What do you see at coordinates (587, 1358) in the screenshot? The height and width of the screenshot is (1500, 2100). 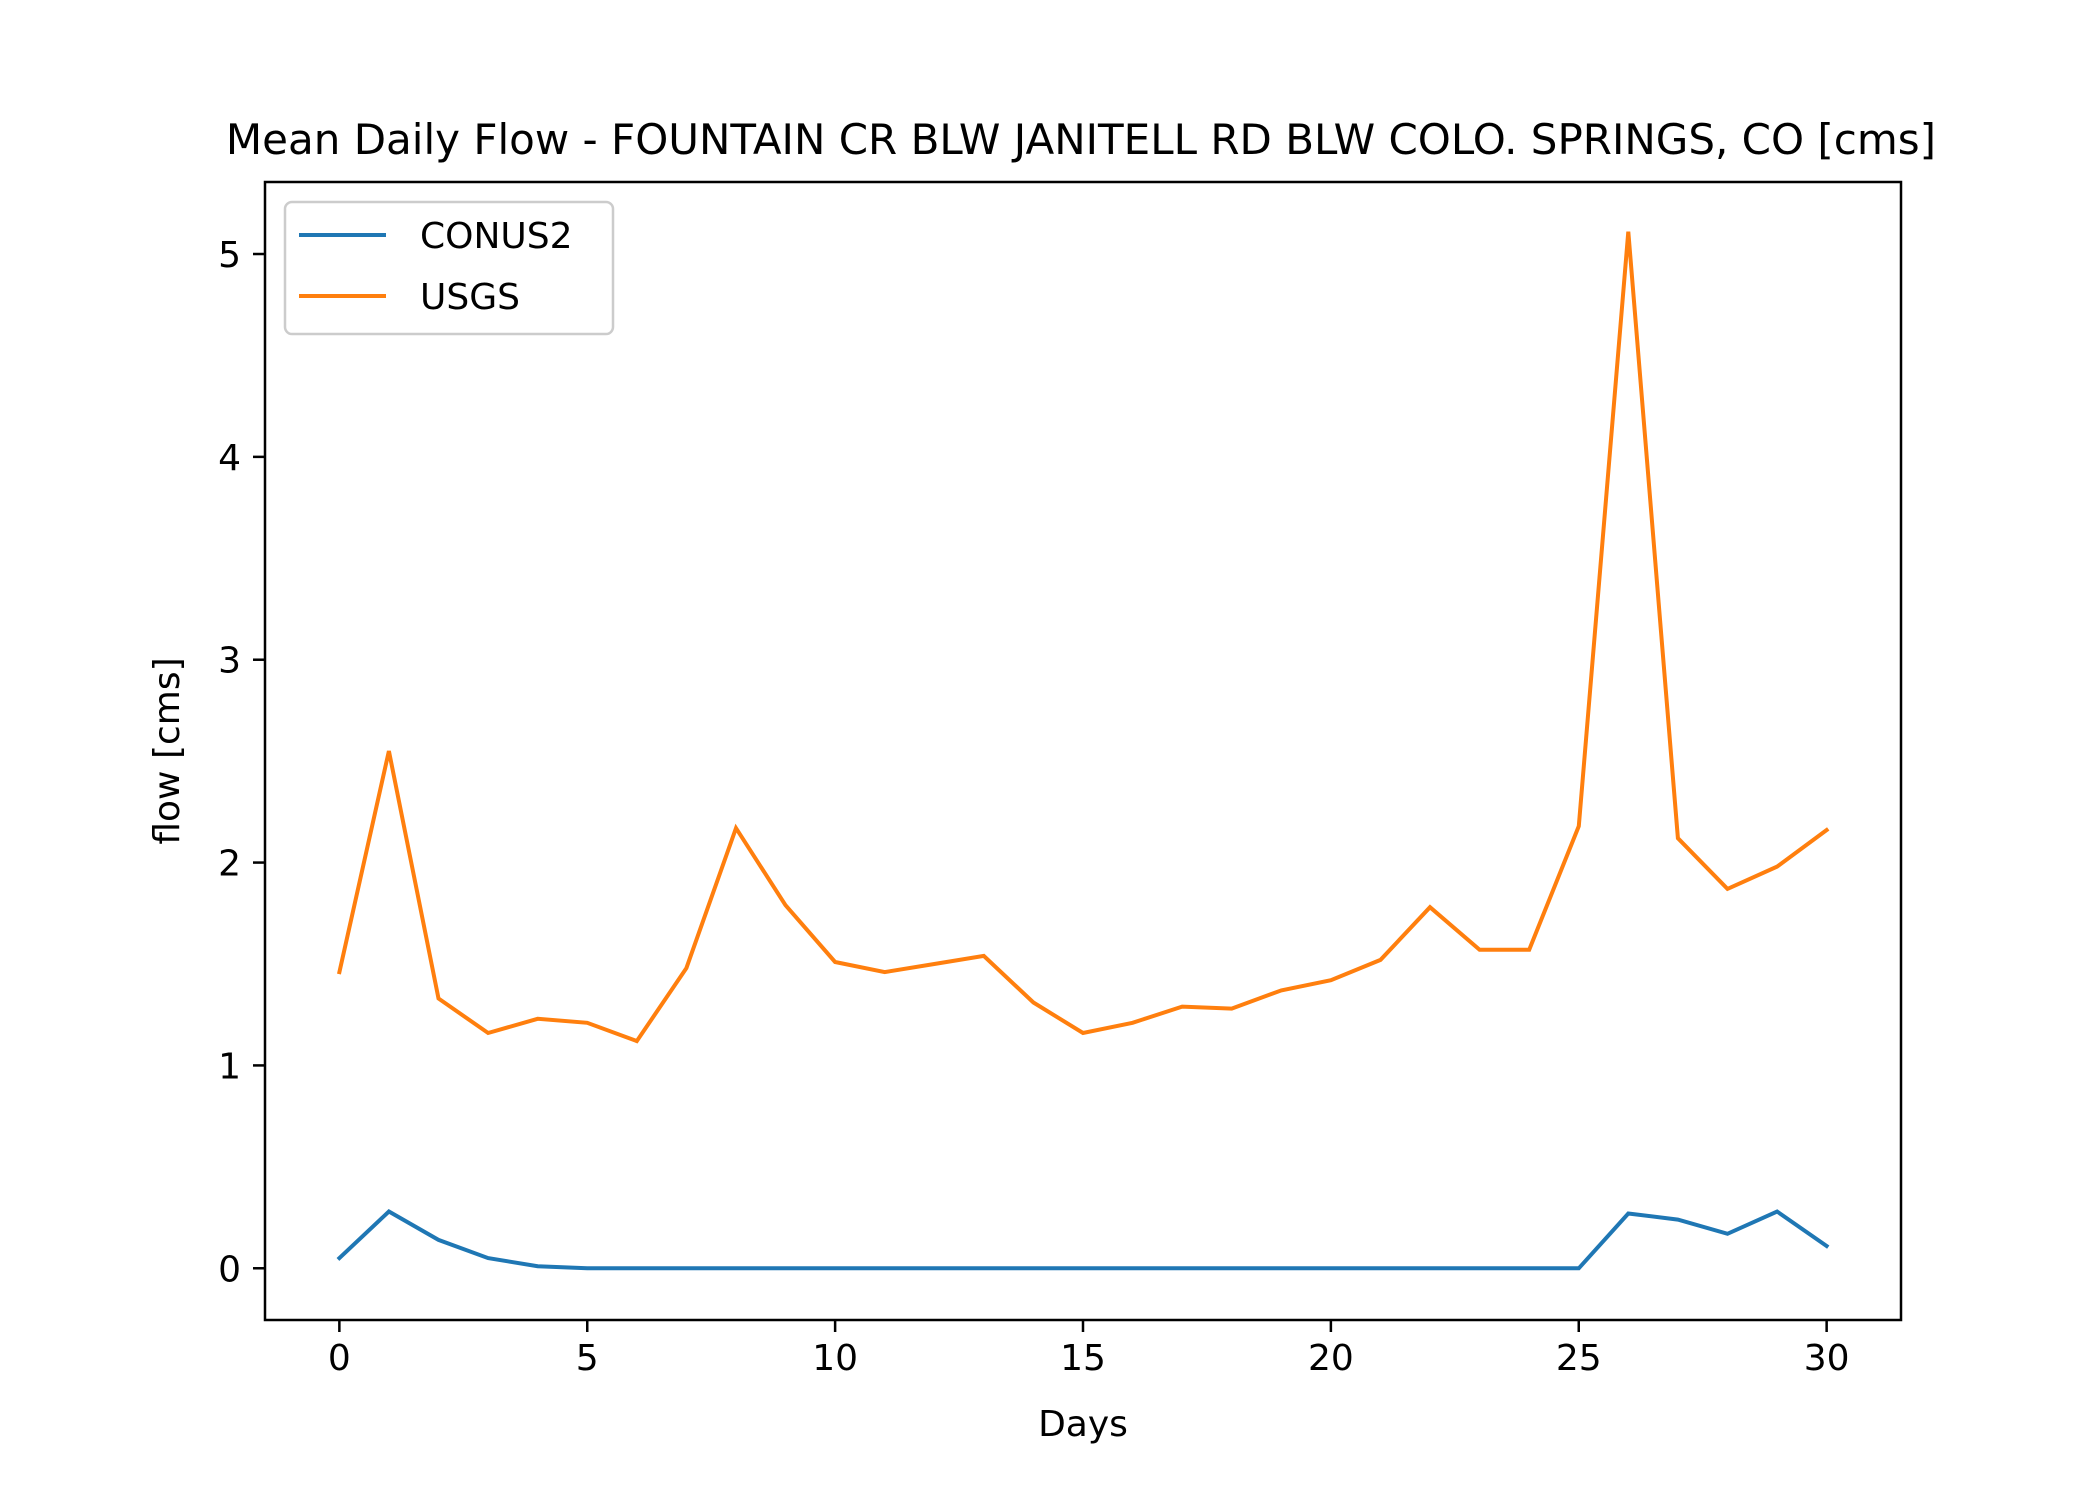 I see `x-tick-label: 5` at bounding box center [587, 1358].